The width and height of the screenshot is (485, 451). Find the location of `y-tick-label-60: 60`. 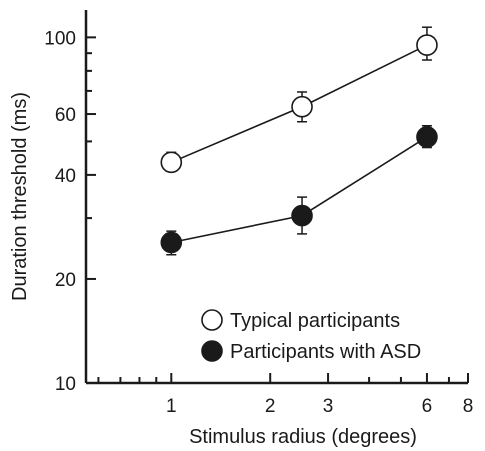

y-tick-label-60: 60 is located at coordinates (65, 115).